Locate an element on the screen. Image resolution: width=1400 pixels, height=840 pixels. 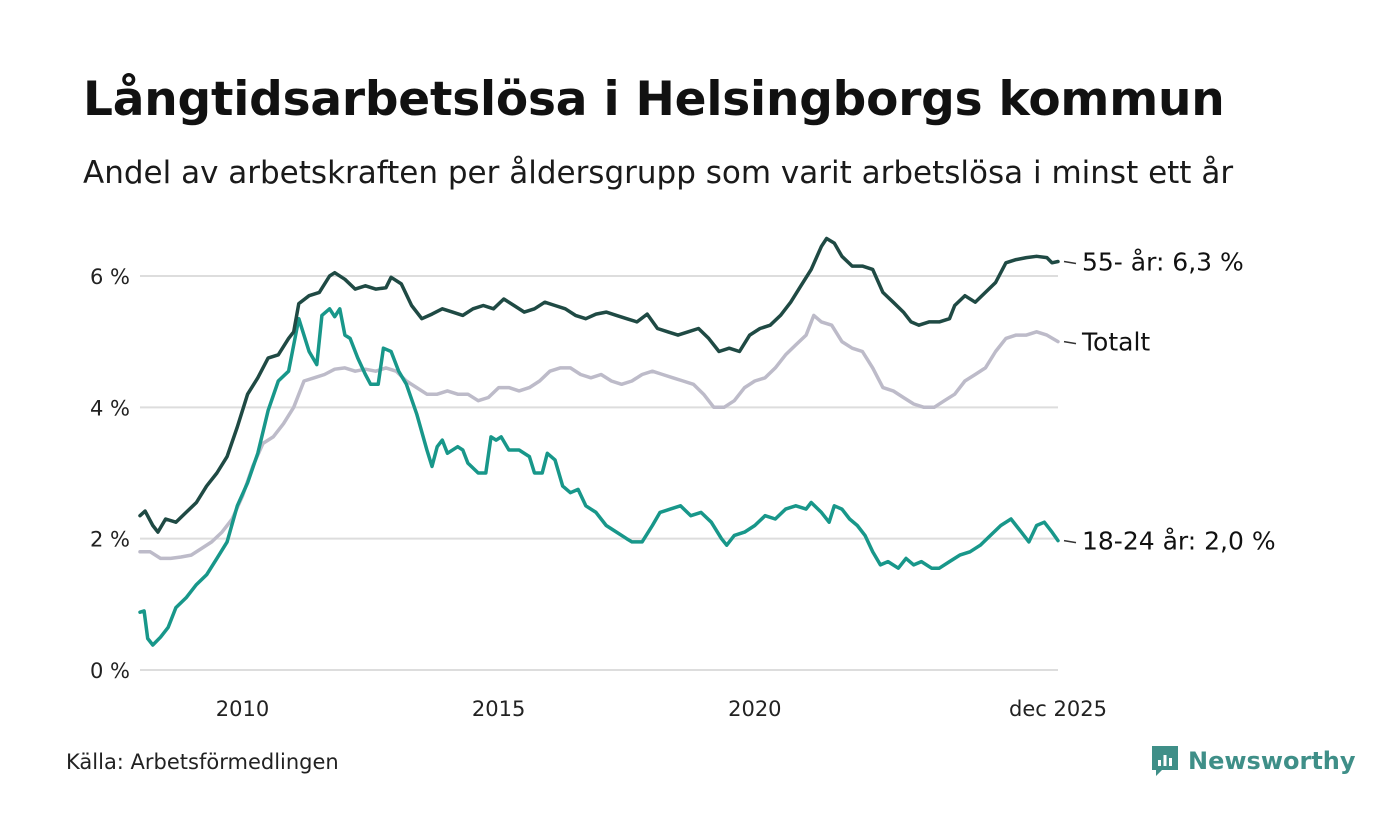
newsworthy-logo-icon is located at coordinates (1165, 761).